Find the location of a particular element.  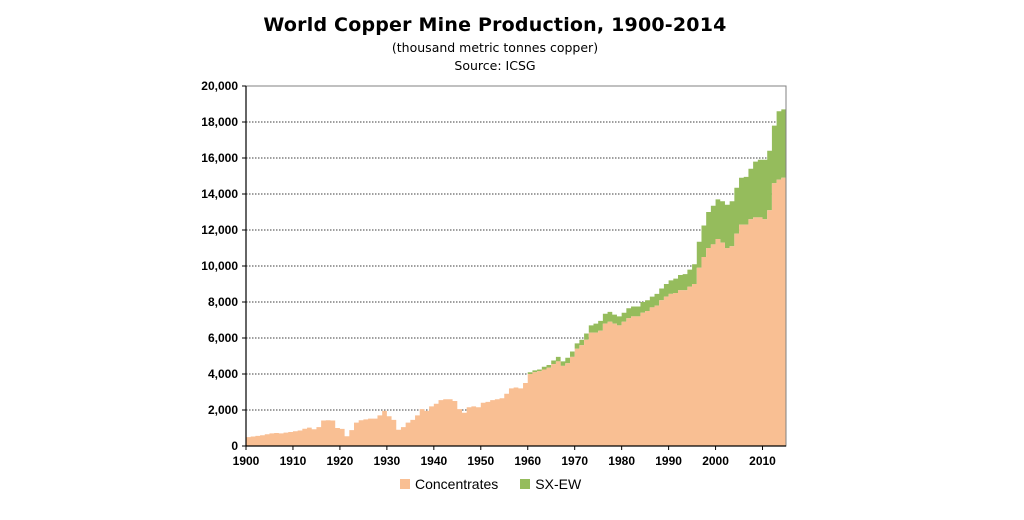

x-tick-label-10: 2000 is located at coordinates (715, 461).